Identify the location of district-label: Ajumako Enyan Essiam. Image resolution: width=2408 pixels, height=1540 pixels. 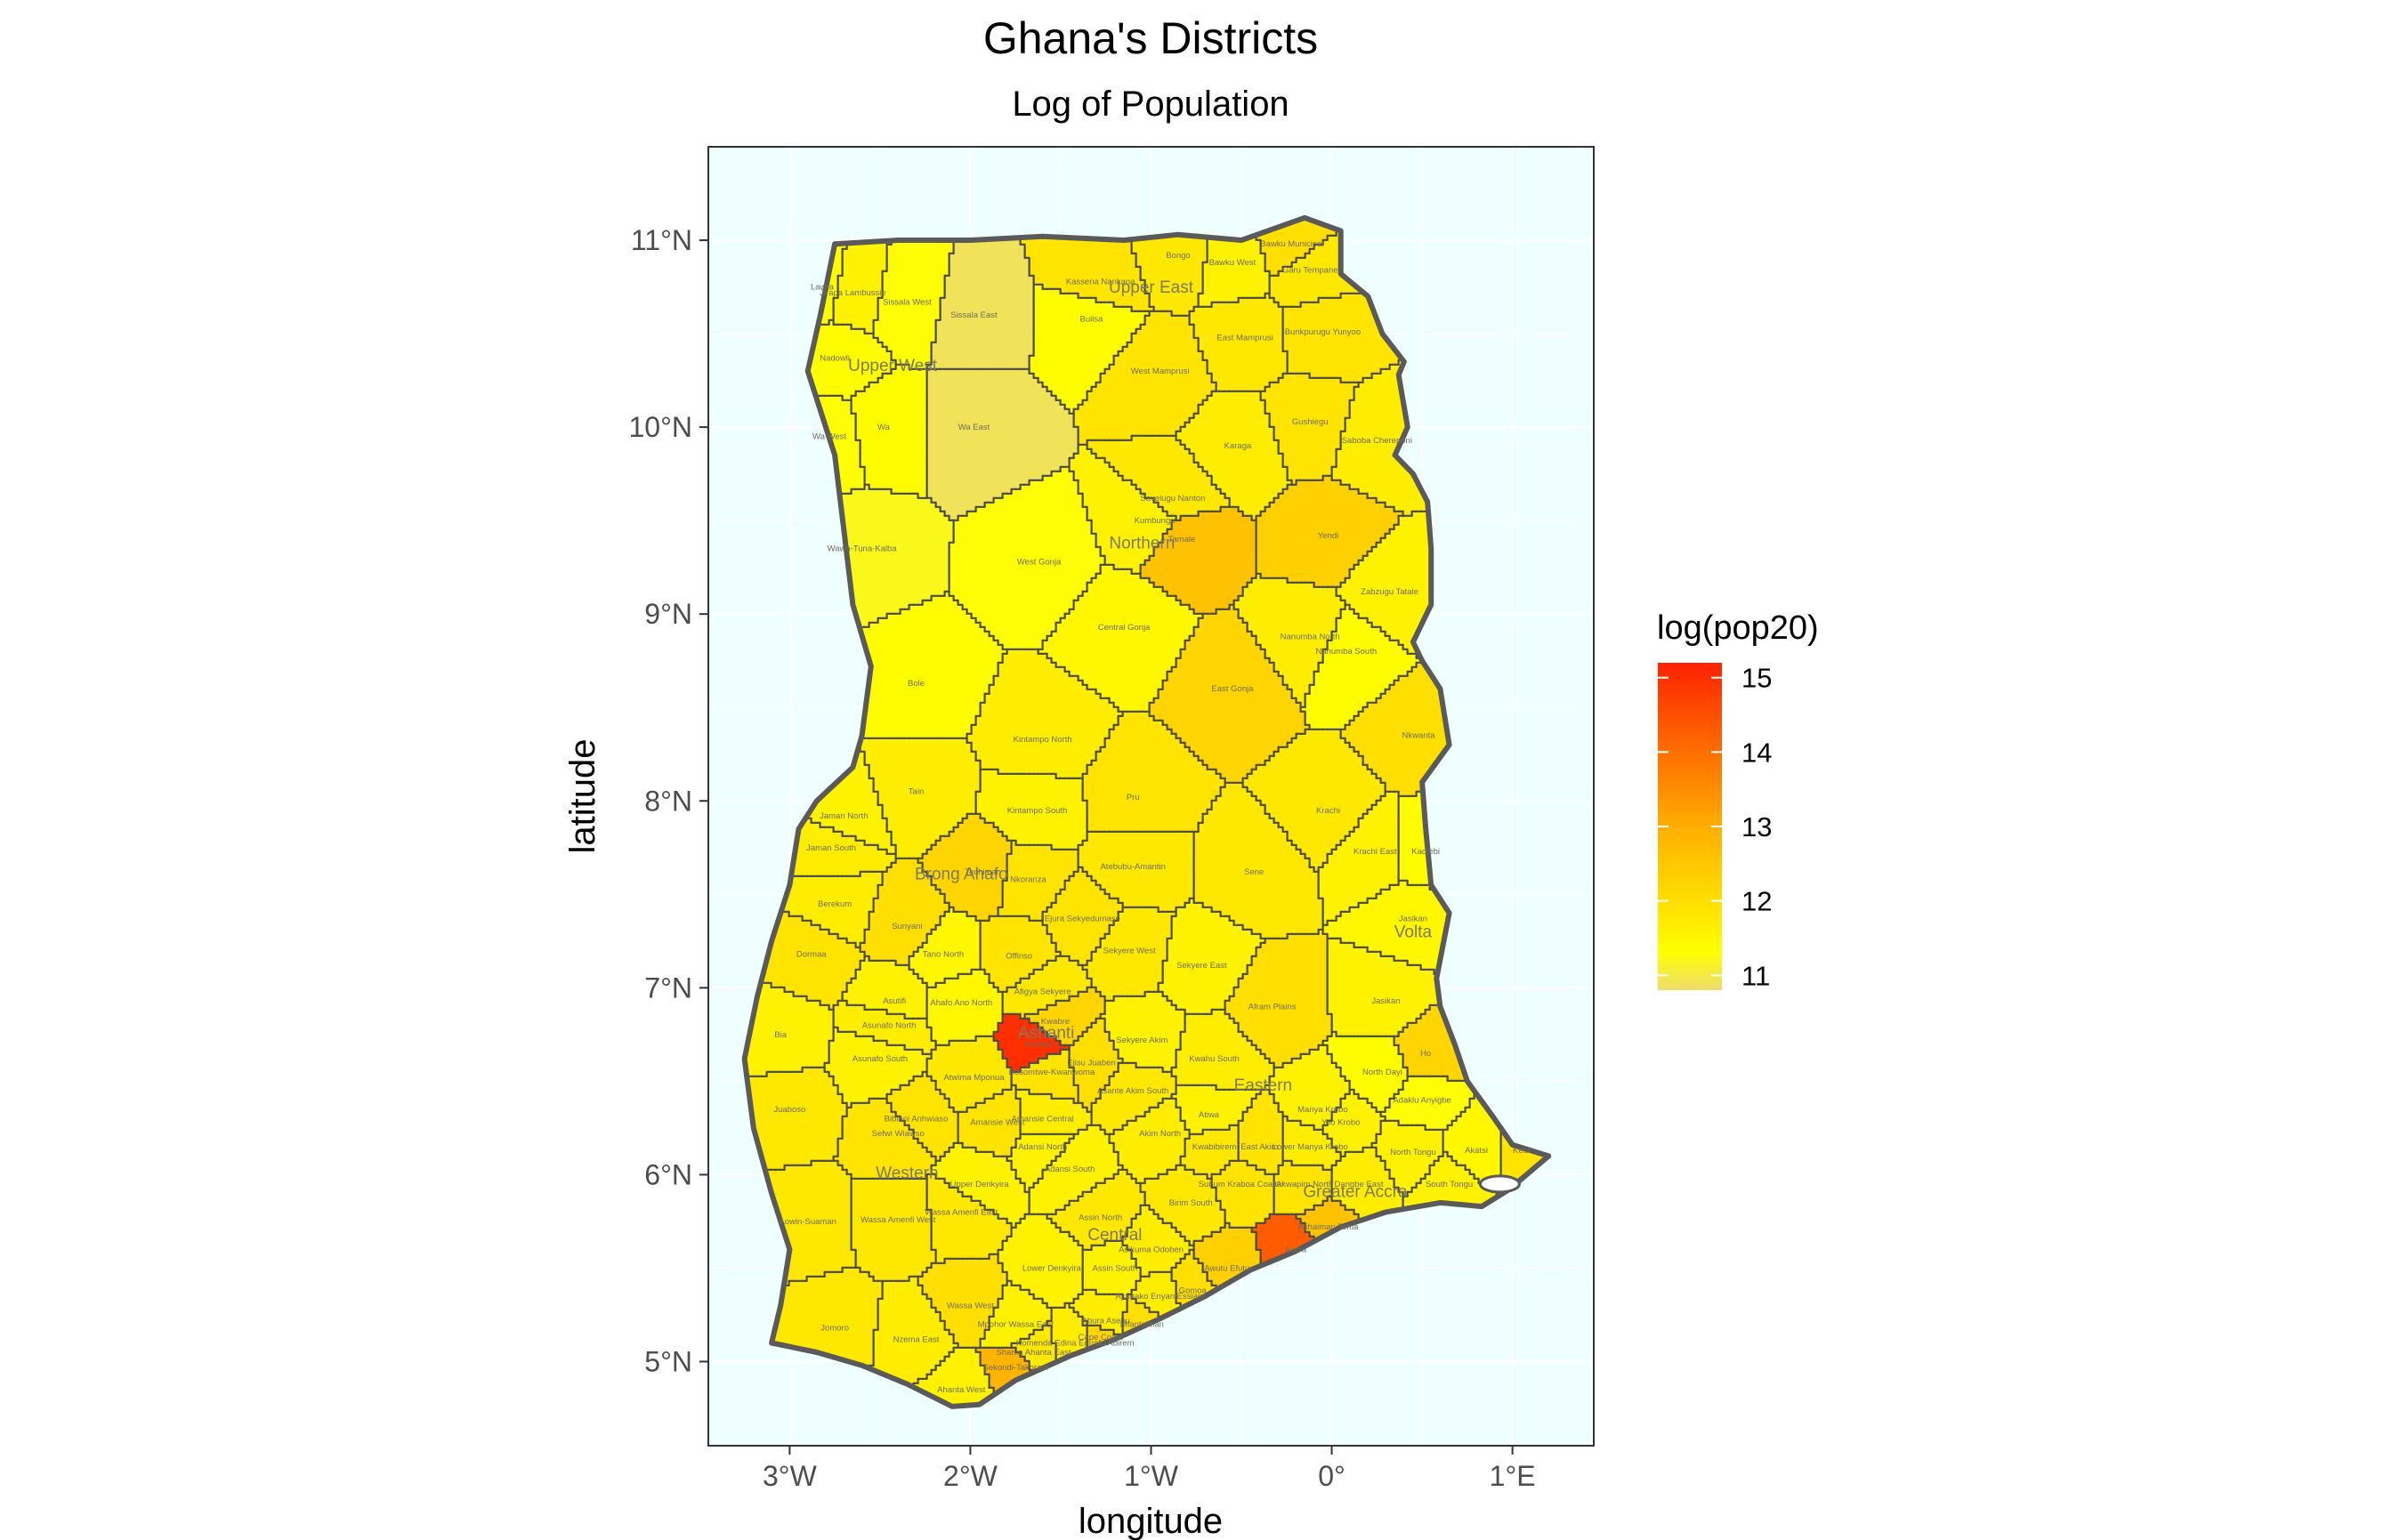
(1159, 1297).